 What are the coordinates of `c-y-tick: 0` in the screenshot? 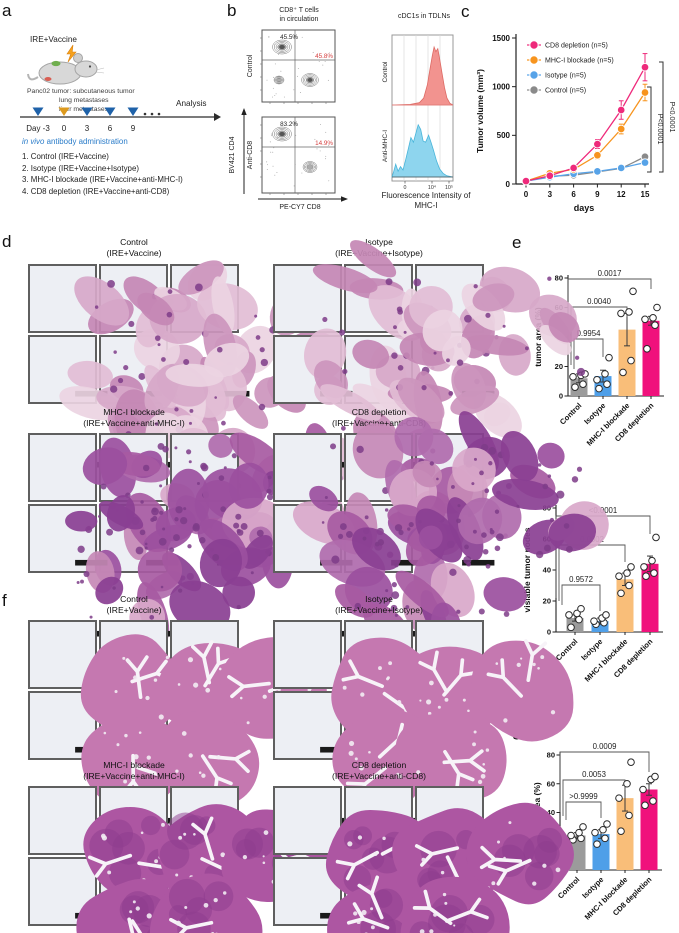 It's located at (508, 184).